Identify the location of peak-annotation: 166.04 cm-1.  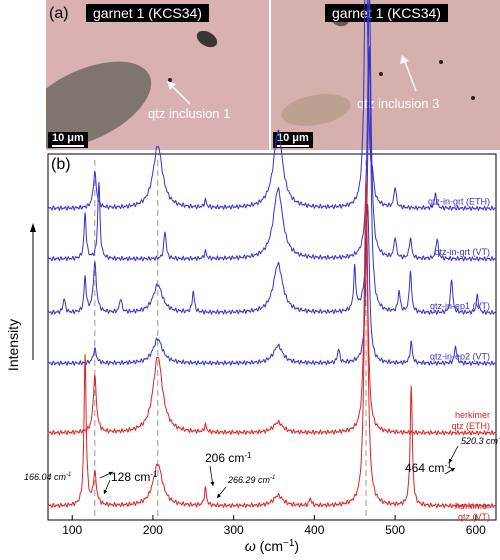
(47, 477).